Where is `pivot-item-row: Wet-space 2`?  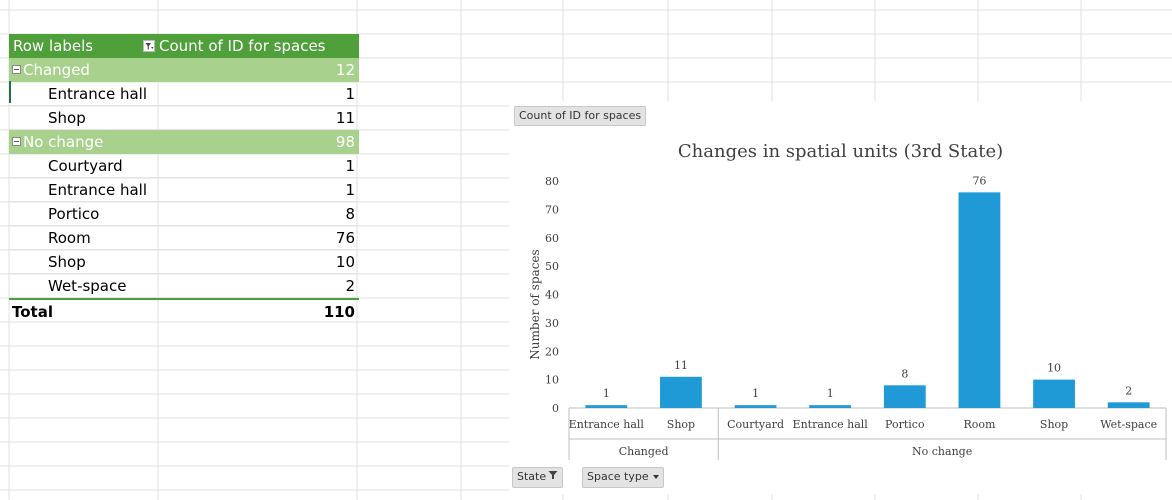 pivot-item-row: Wet-space 2 is located at coordinates (184, 286).